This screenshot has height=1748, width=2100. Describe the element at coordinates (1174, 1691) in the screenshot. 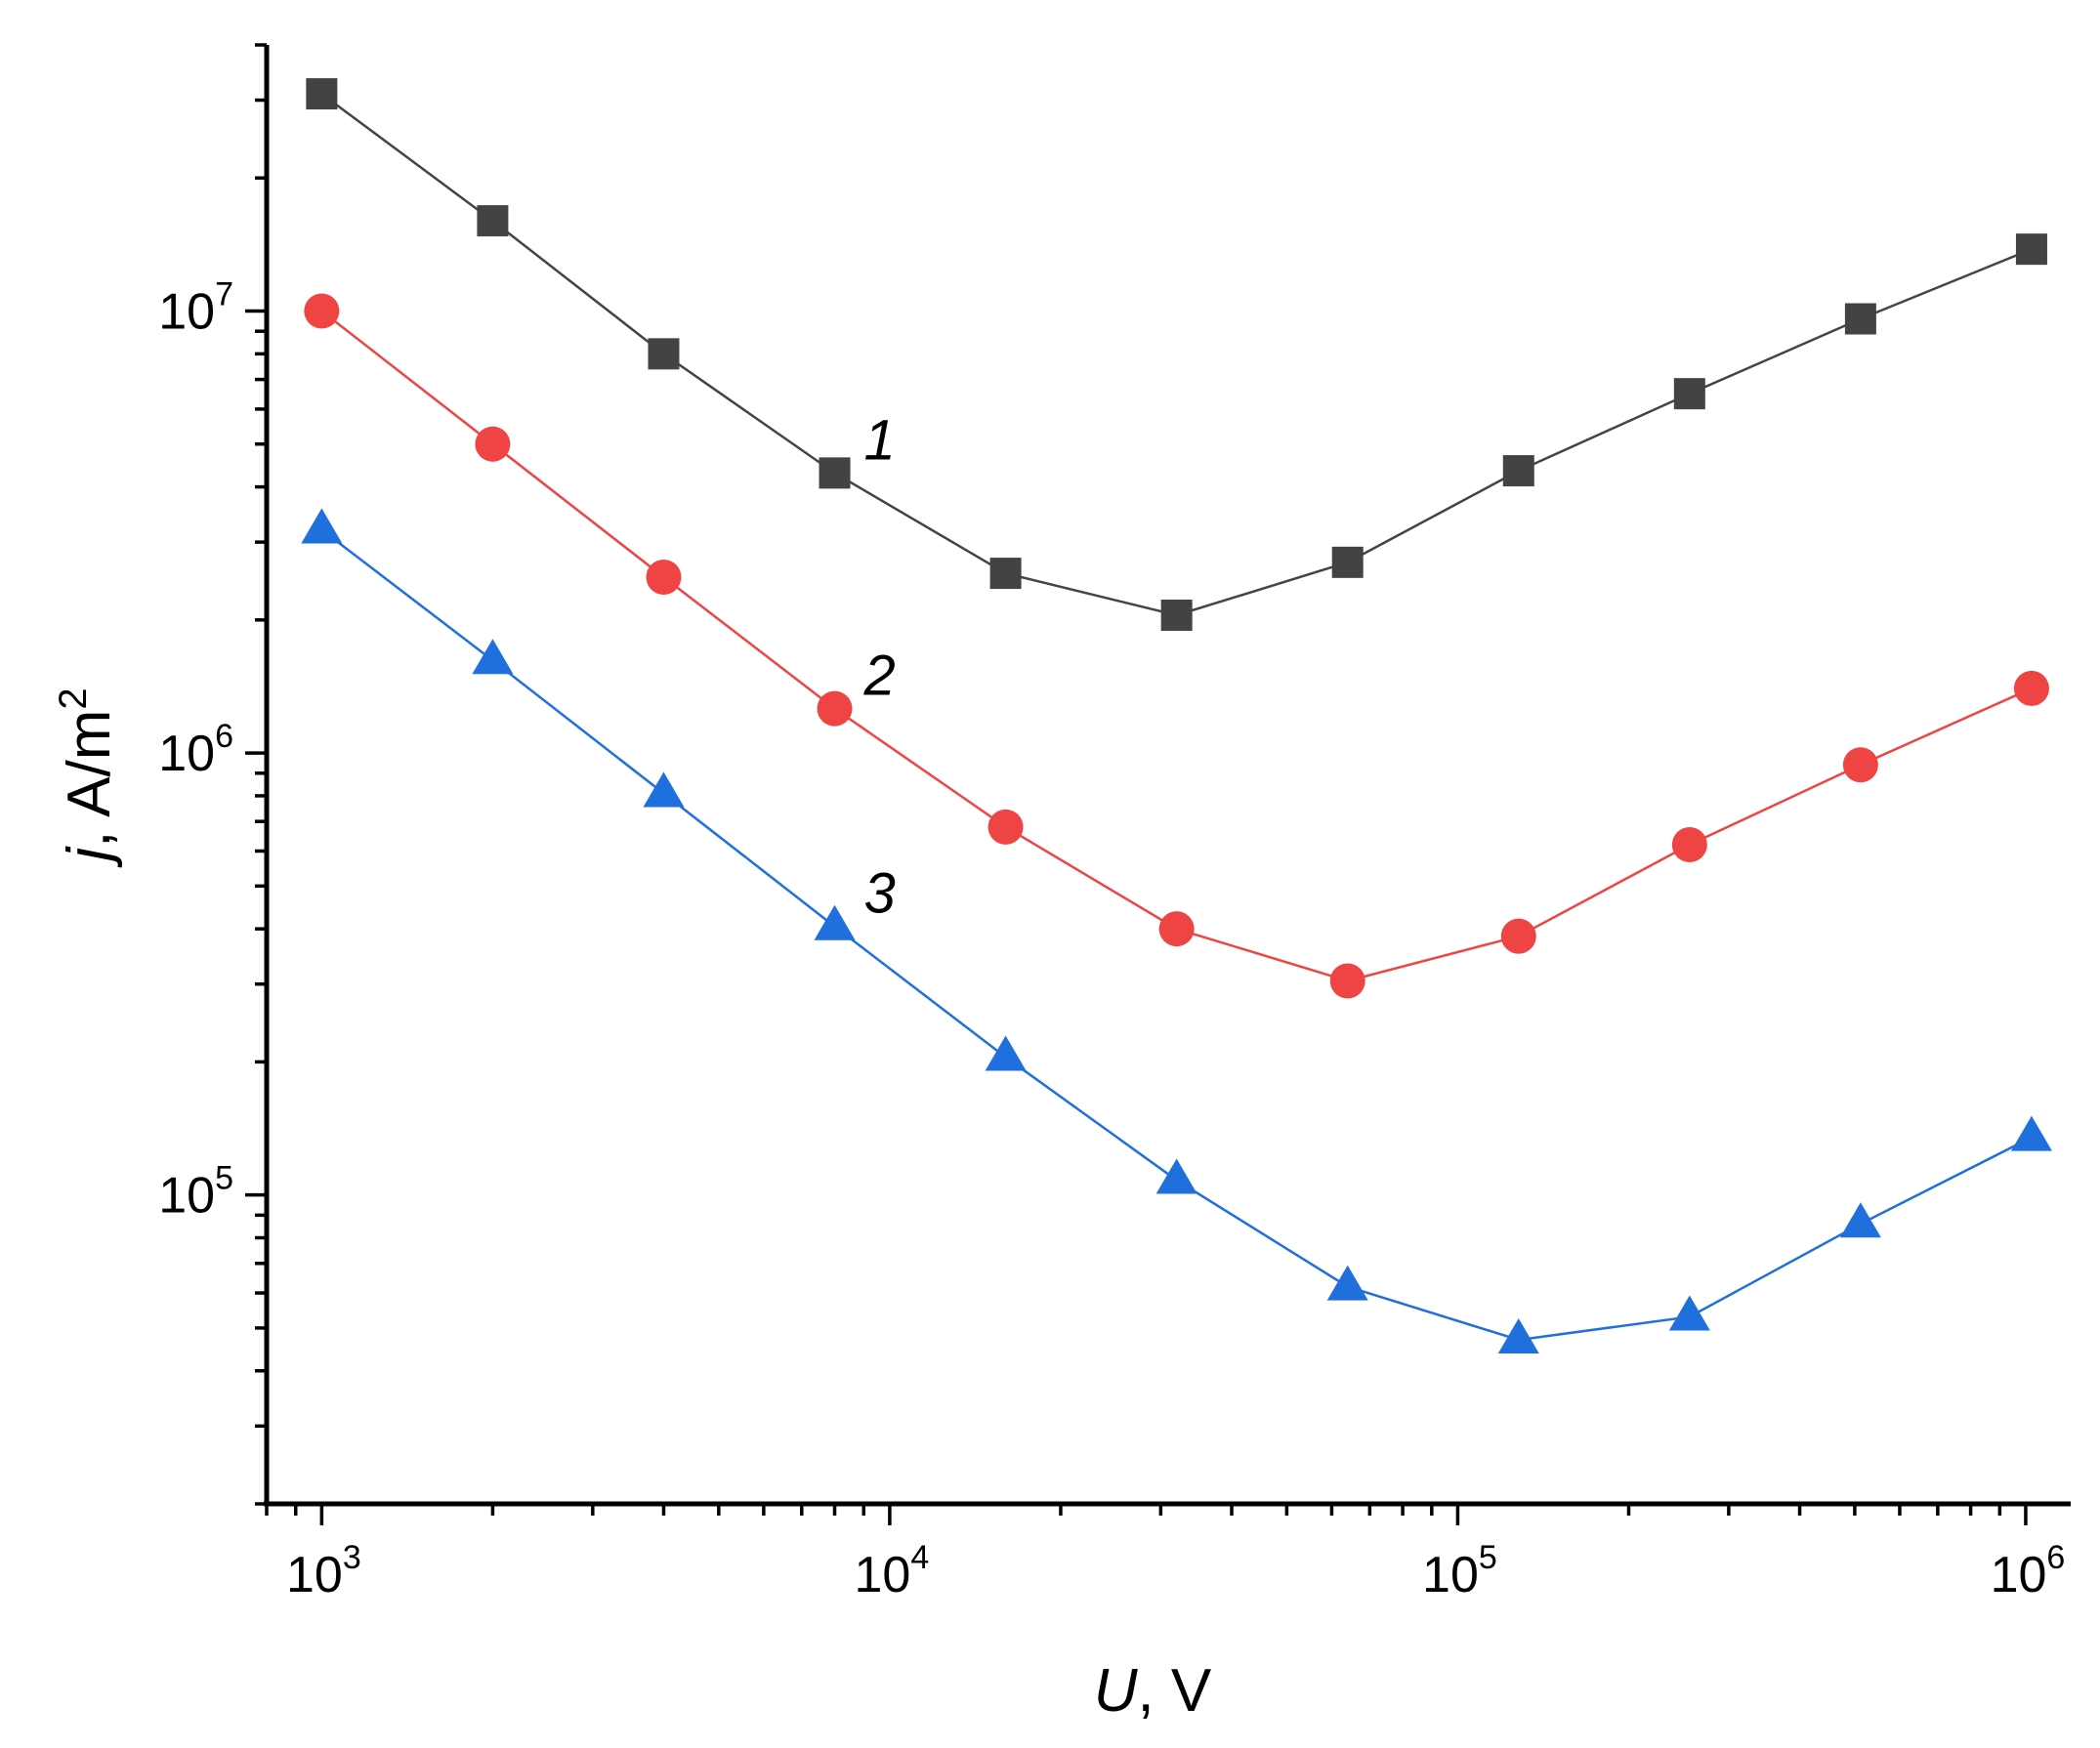

I see `x-axis-unit: , V` at that location.